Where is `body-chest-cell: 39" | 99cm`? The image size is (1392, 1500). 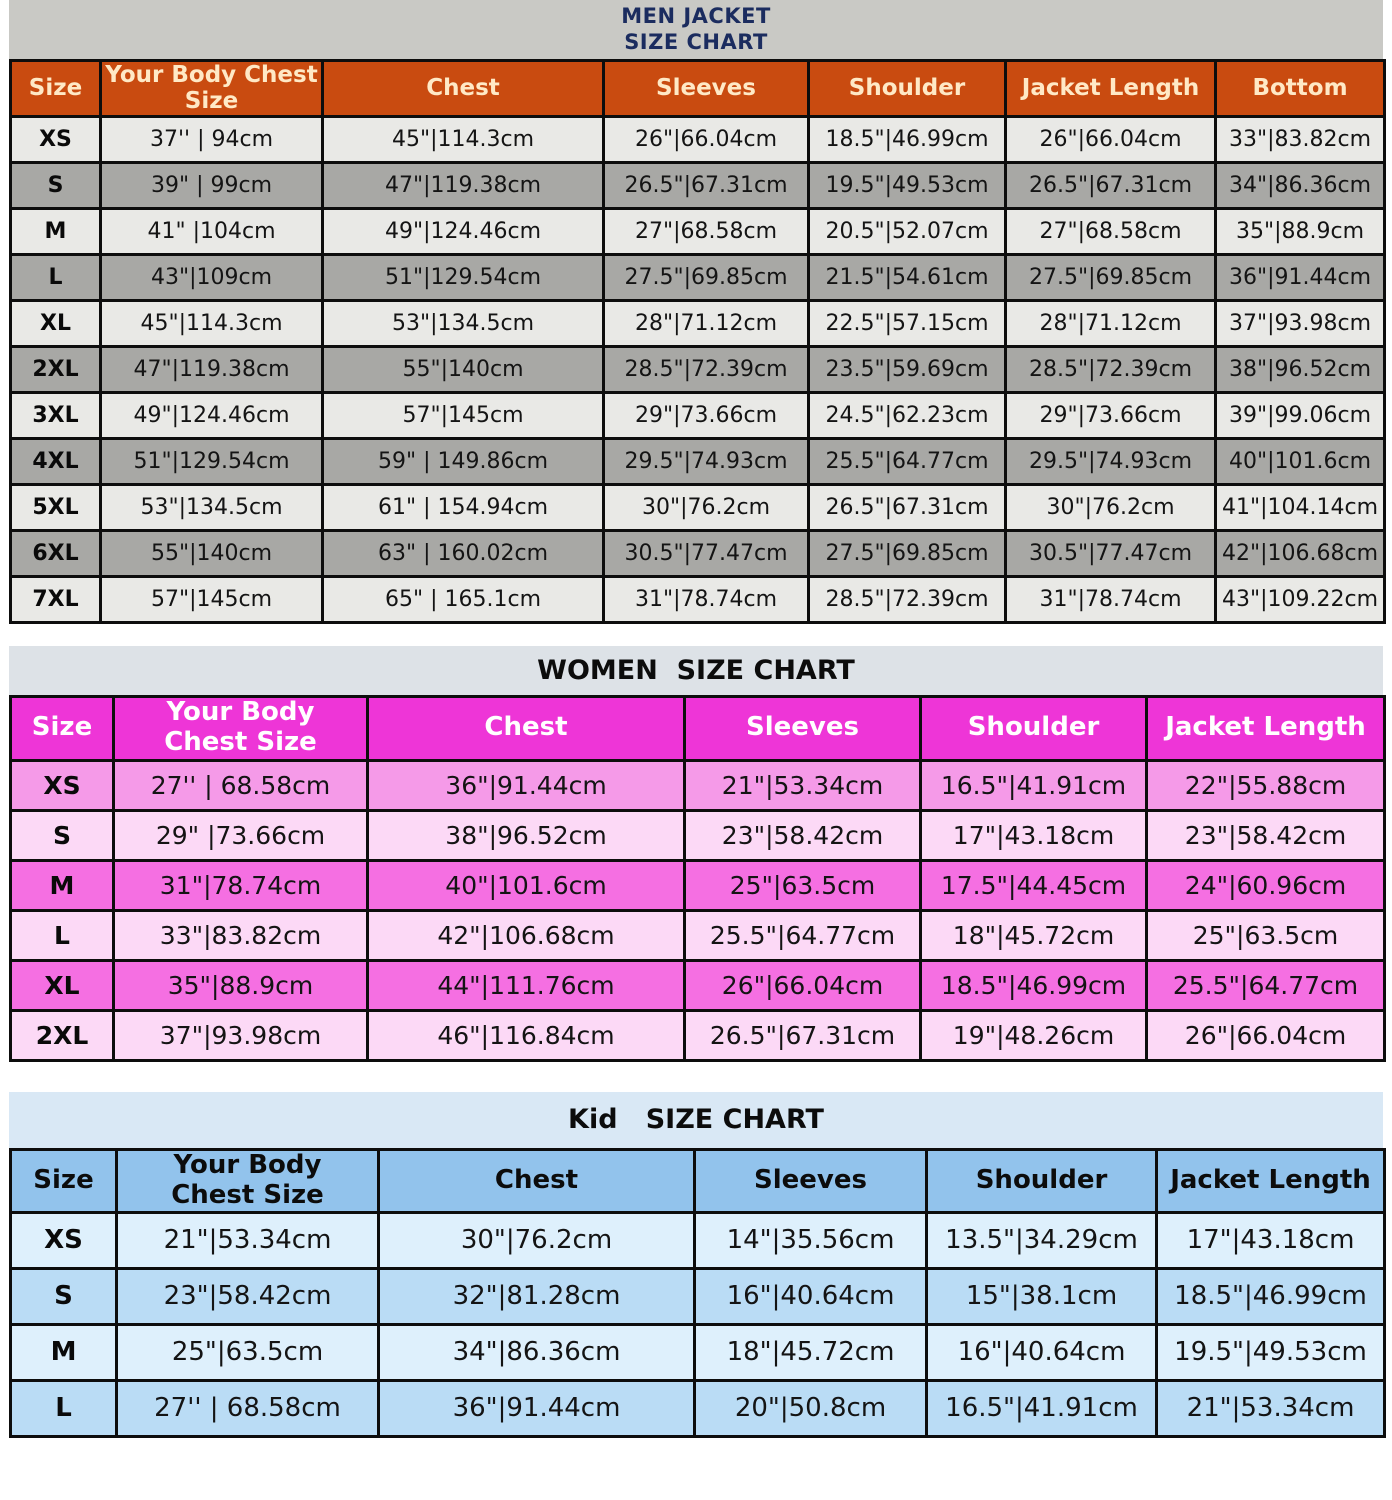
body-chest-cell: 39" | 99cm is located at coordinates (211, 185).